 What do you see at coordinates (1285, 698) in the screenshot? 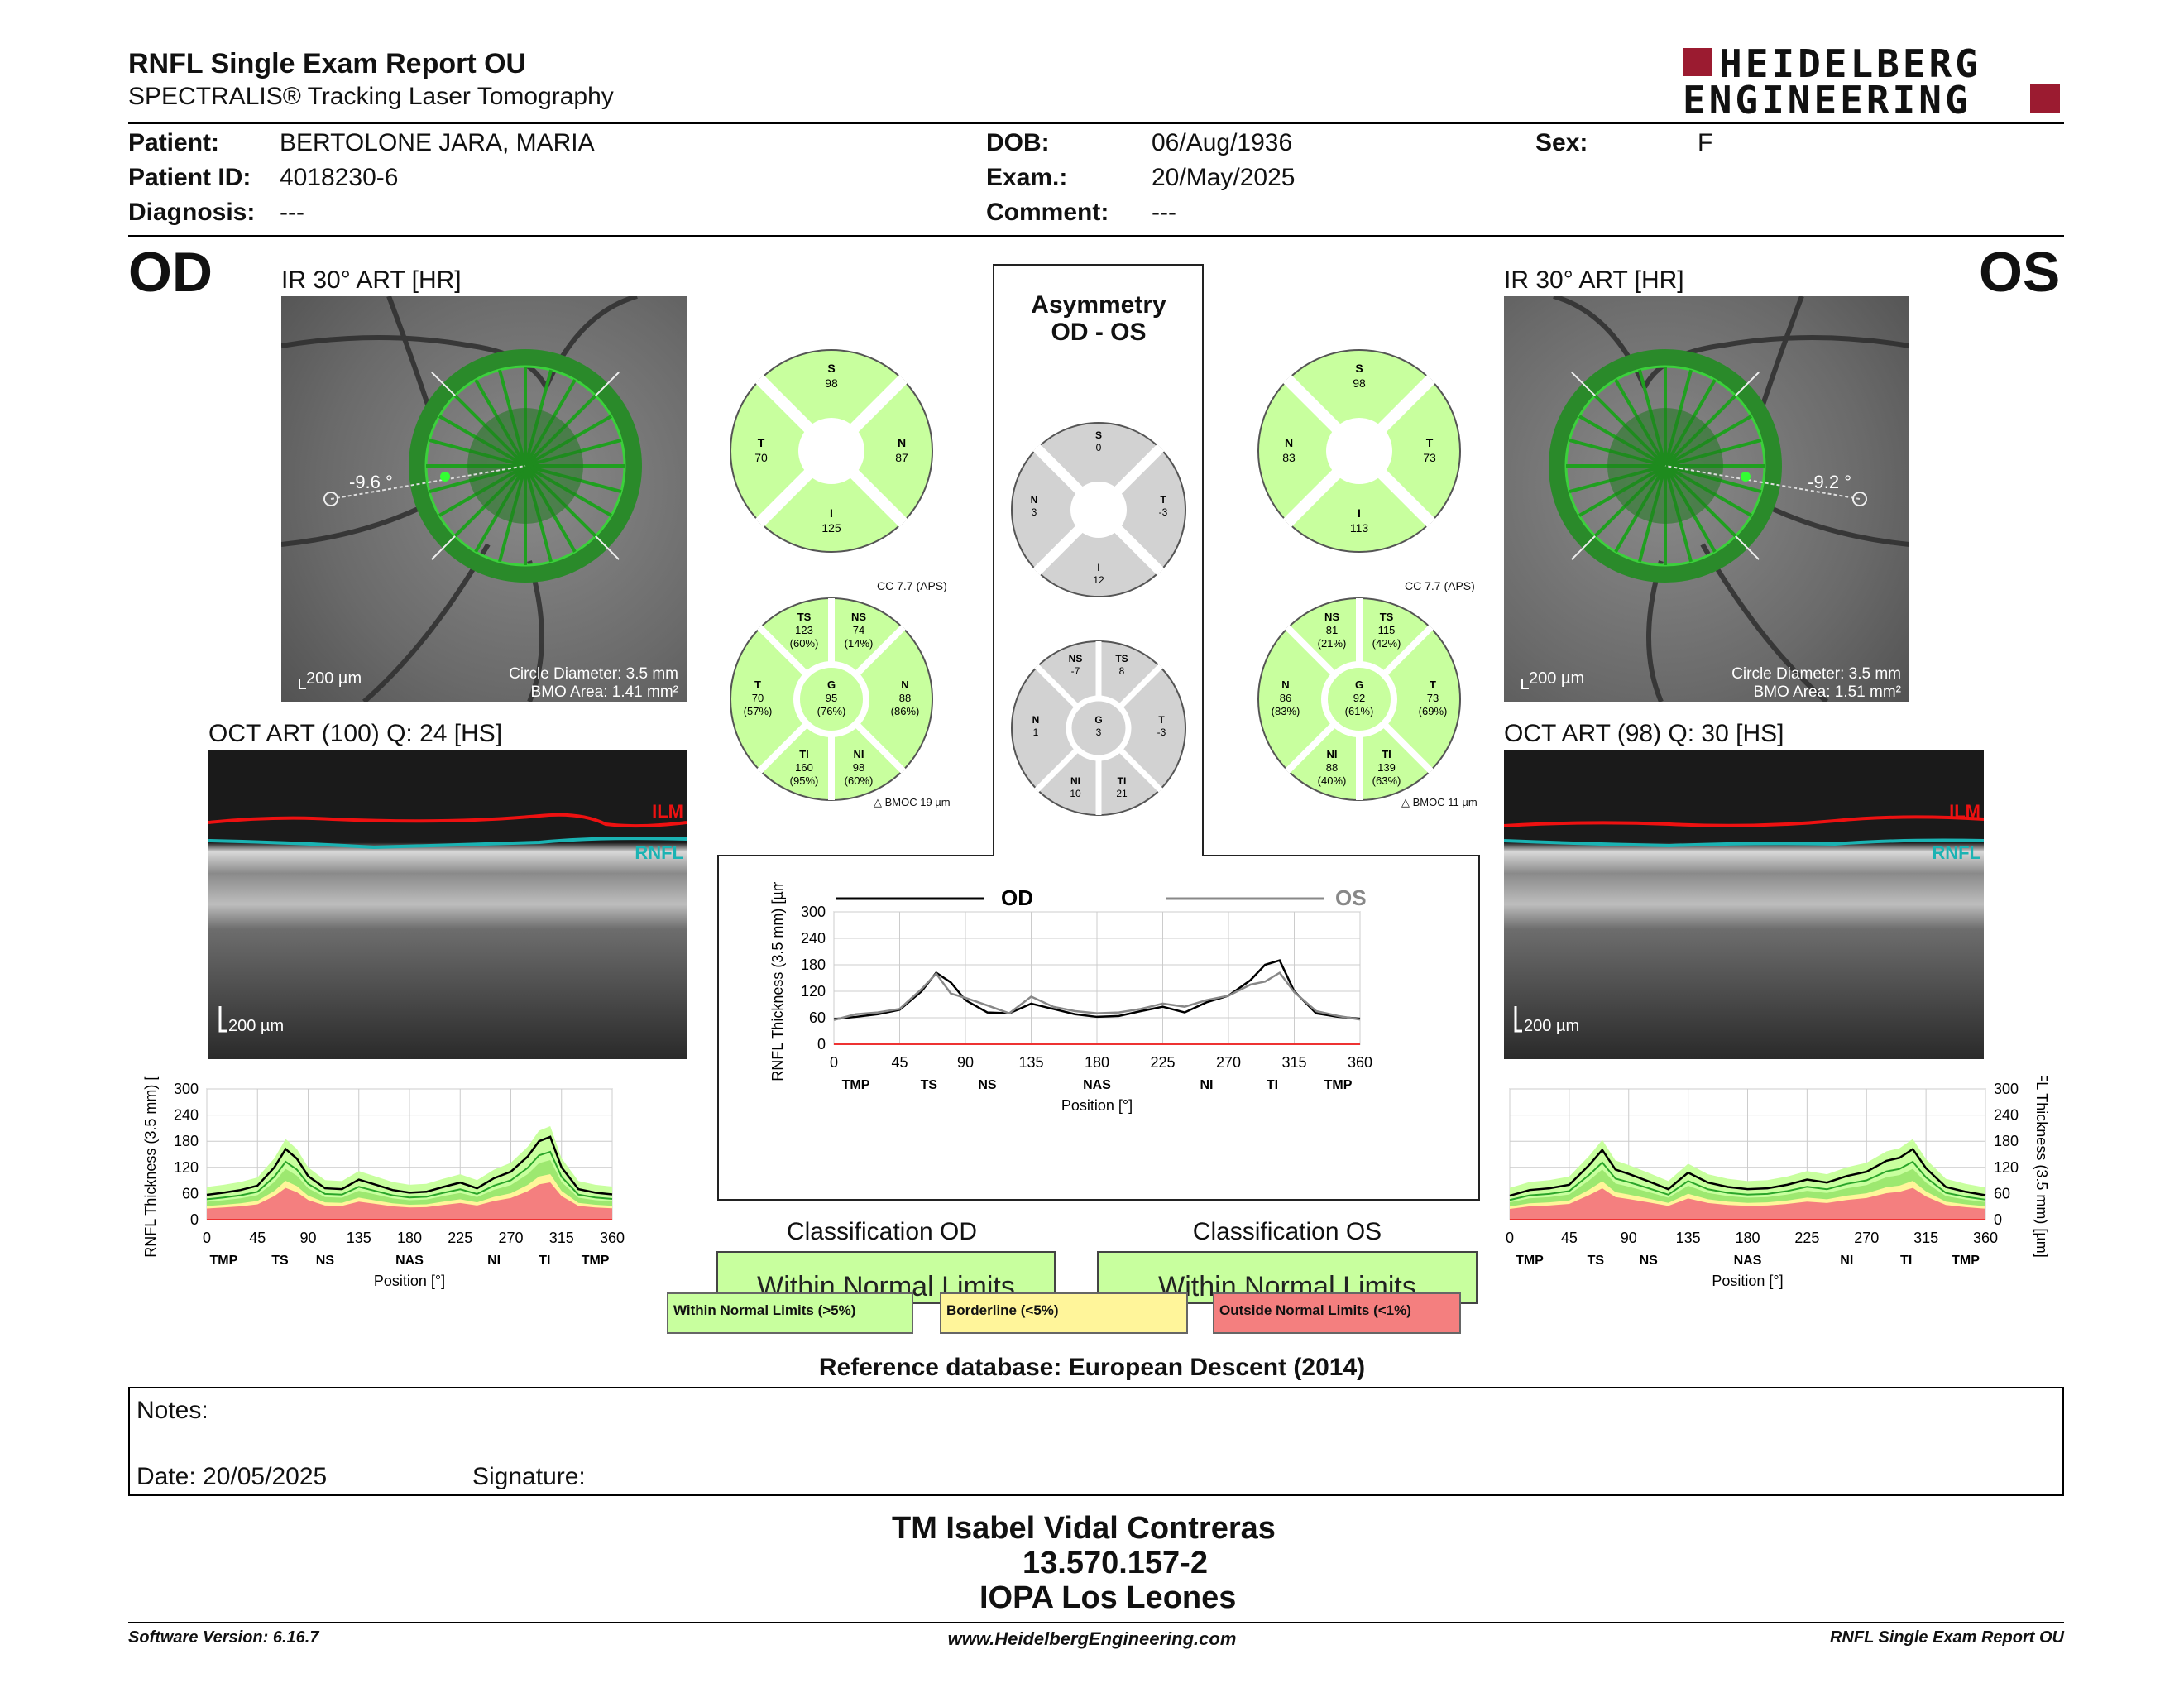
I see `os-n6-value: 86` at bounding box center [1285, 698].